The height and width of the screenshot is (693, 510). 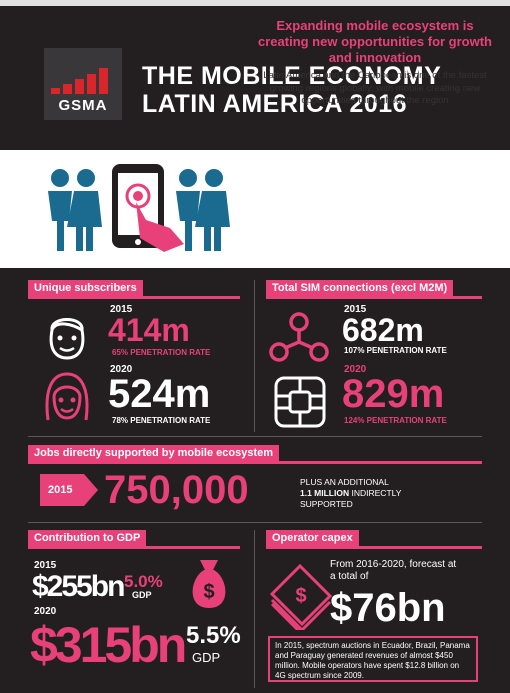 I want to click on jobs-year-arrow, so click(x=69, y=490).